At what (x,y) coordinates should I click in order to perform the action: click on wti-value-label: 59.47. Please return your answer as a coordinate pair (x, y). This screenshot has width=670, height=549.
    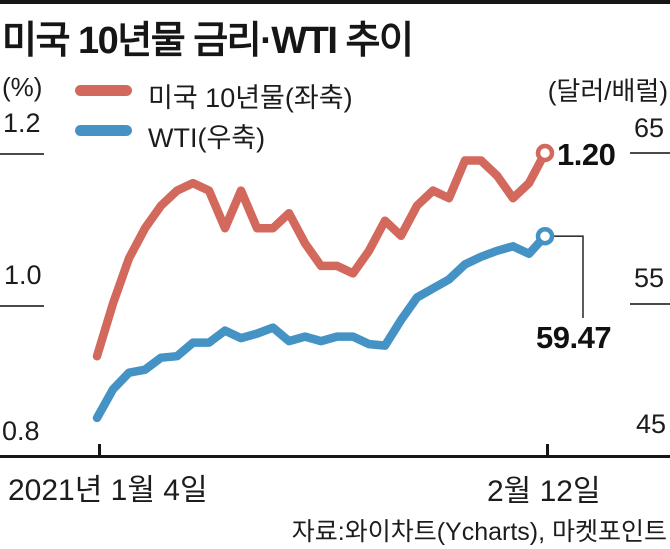
    Looking at the image, I should click on (574, 337).